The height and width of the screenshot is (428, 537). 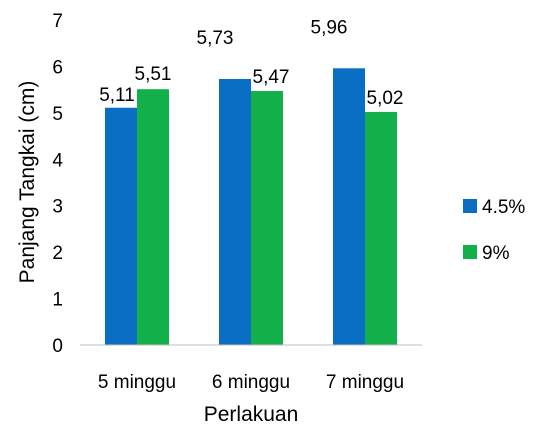 What do you see at coordinates (494, 230) in the screenshot?
I see `legend: 4.5% 9%` at bounding box center [494, 230].